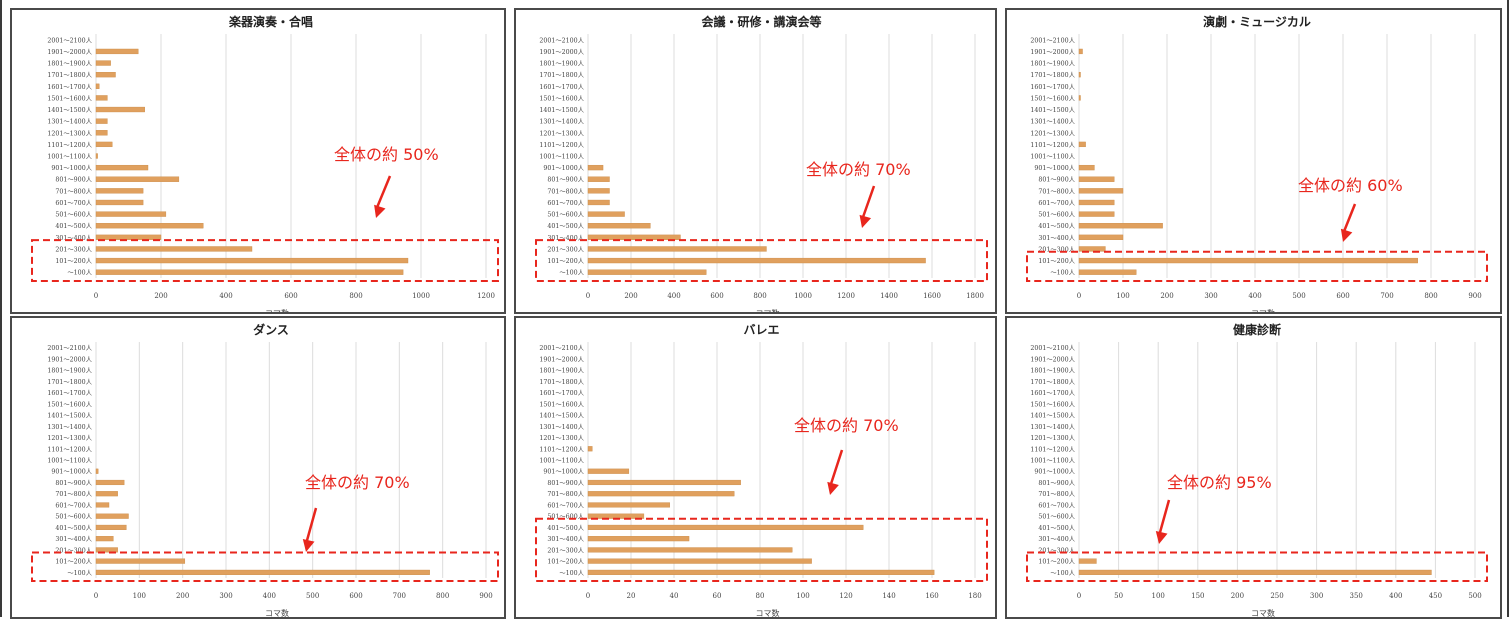 The image size is (1509, 619). Describe the element at coordinates (846, 425) in the screenshot. I see `annotation-text: 全体の約 70%` at that location.